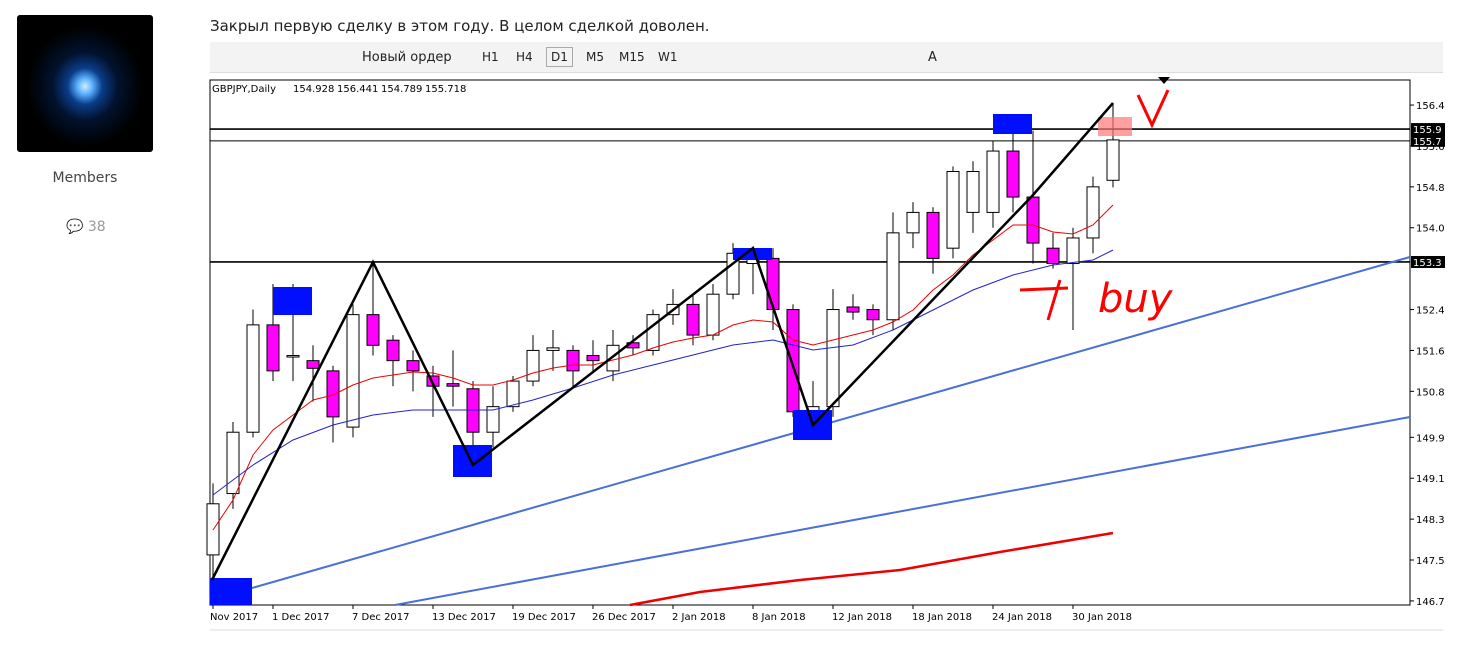 Image resolution: width=1463 pixels, height=661 pixels. What do you see at coordinates (942, 617) in the screenshot?
I see `x-tick-label: 18 Jan 2018` at bounding box center [942, 617].